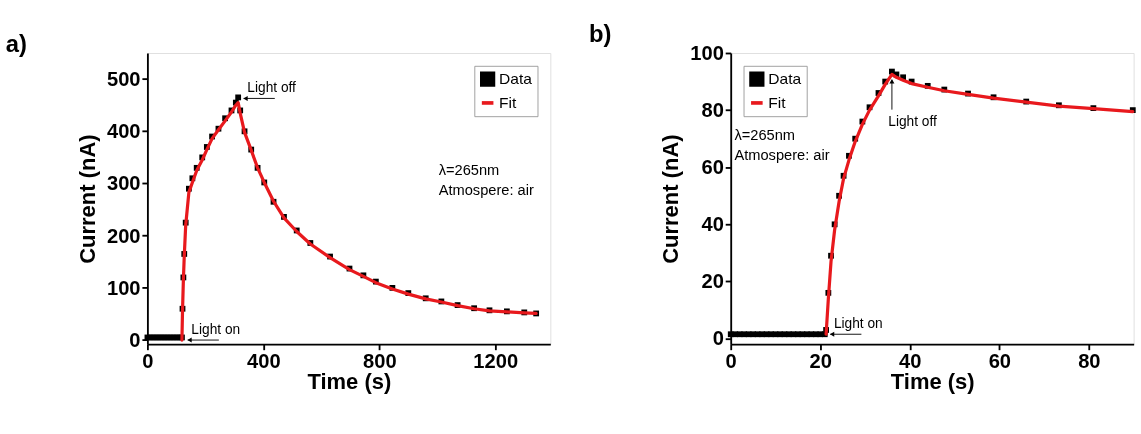  What do you see at coordinates (123, 78) in the screenshot?
I see `y-tick-label: 500` at bounding box center [123, 78].